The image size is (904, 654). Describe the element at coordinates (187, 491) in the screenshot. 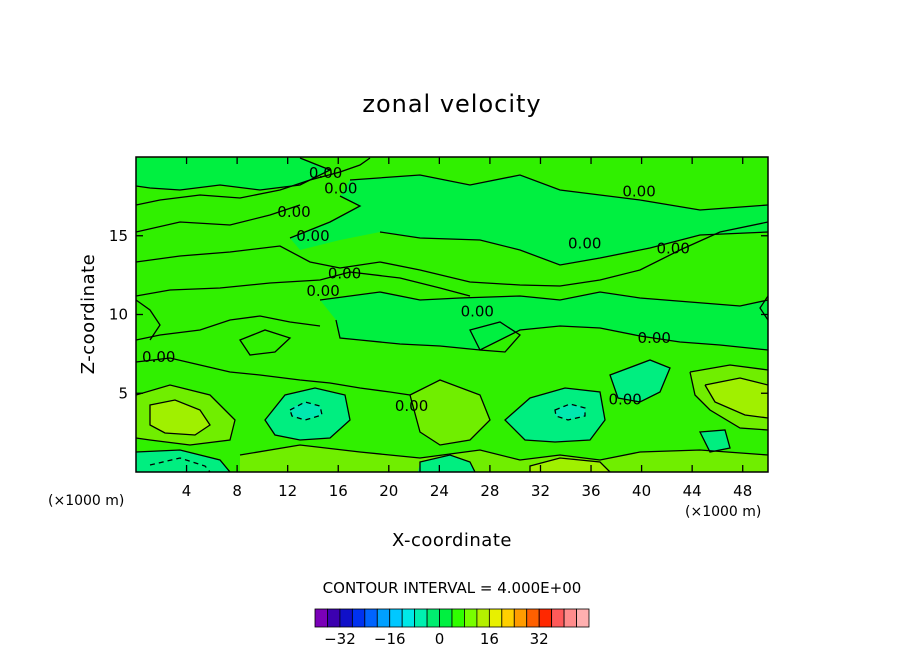

I see `x-tick-label: 4` at that location.